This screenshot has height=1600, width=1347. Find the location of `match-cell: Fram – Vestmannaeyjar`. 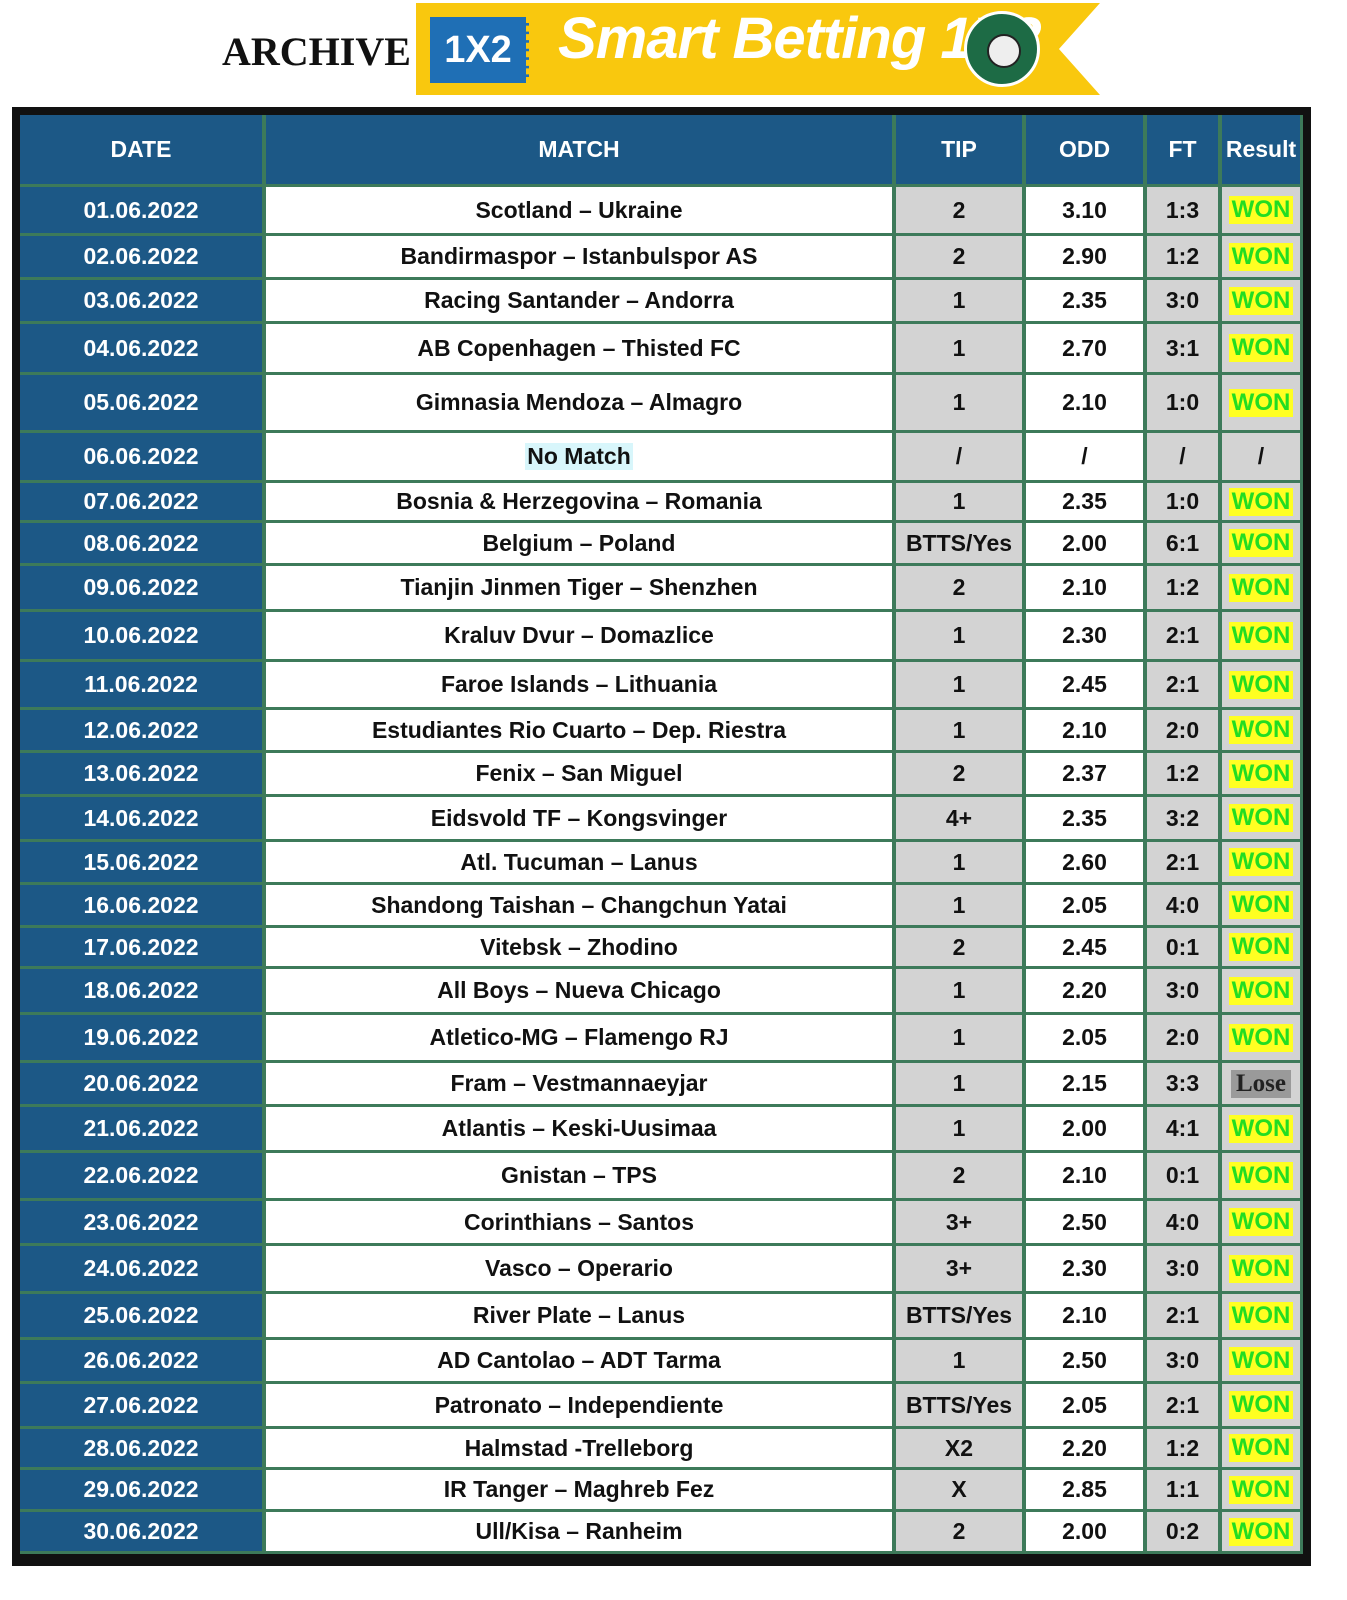

match-cell: Fram – Vestmannaeyjar is located at coordinates (579, 1083).